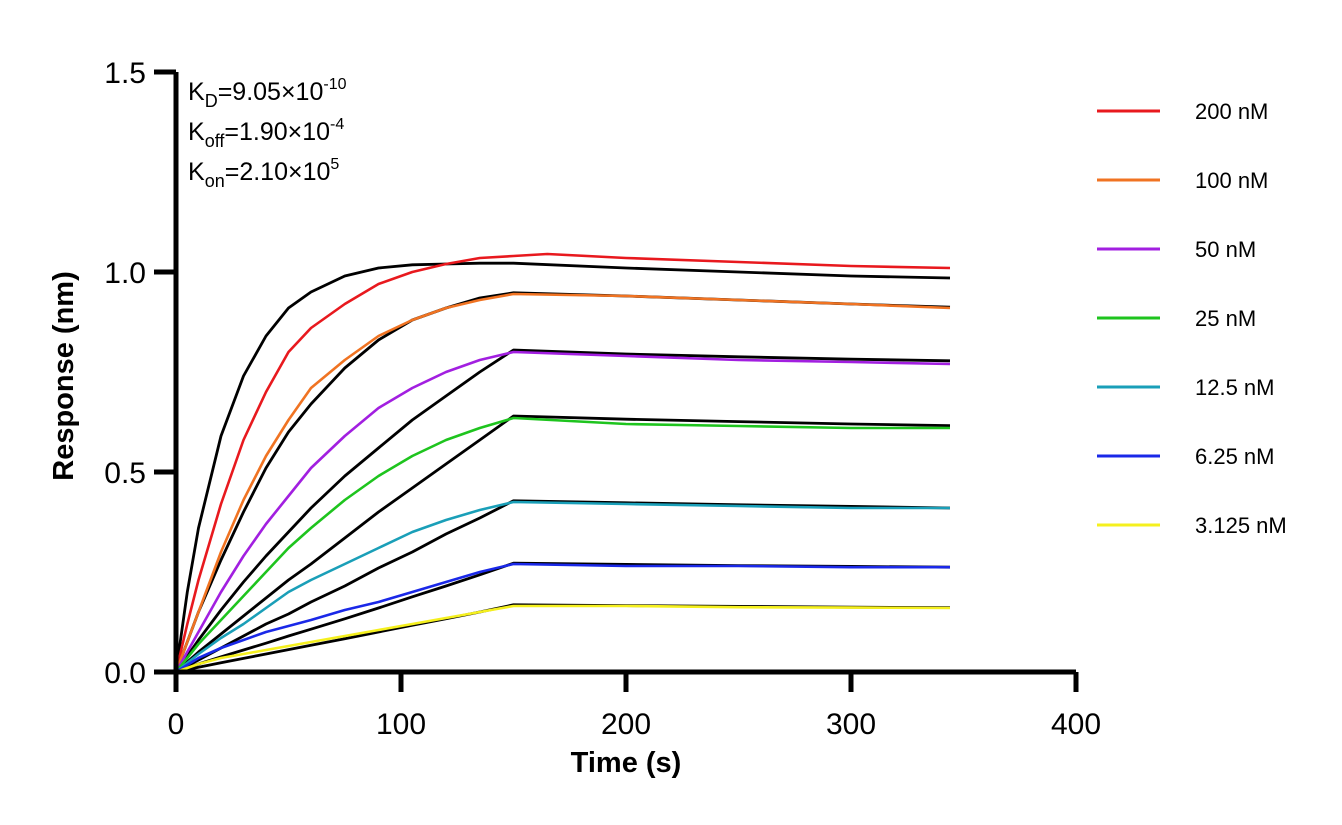 This screenshot has height=825, width=1342. I want to click on y-tick-label: 0.5, so click(125, 473).